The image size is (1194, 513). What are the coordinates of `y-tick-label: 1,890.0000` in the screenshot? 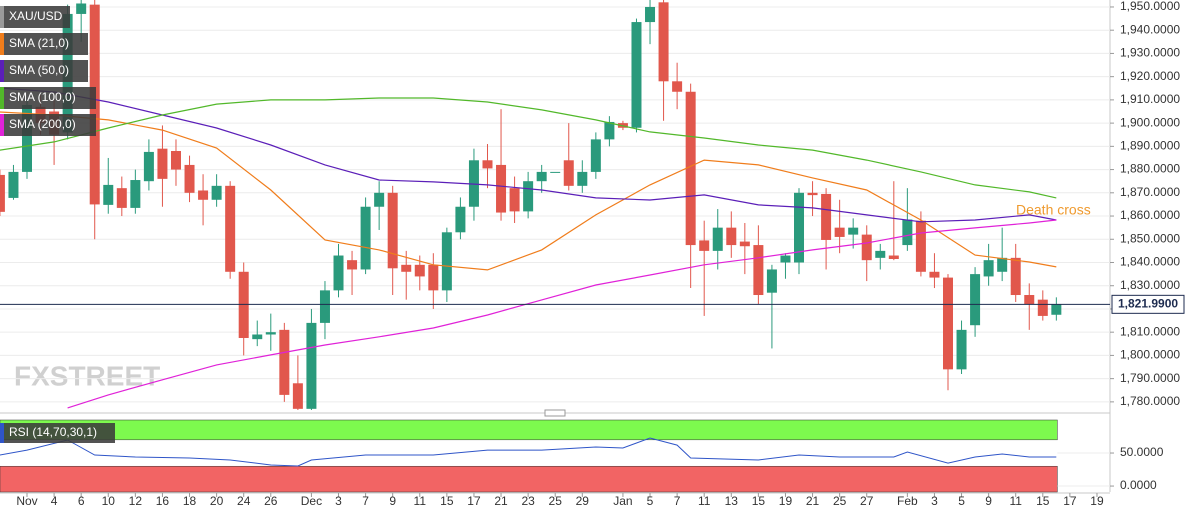 It's located at (1150, 146).